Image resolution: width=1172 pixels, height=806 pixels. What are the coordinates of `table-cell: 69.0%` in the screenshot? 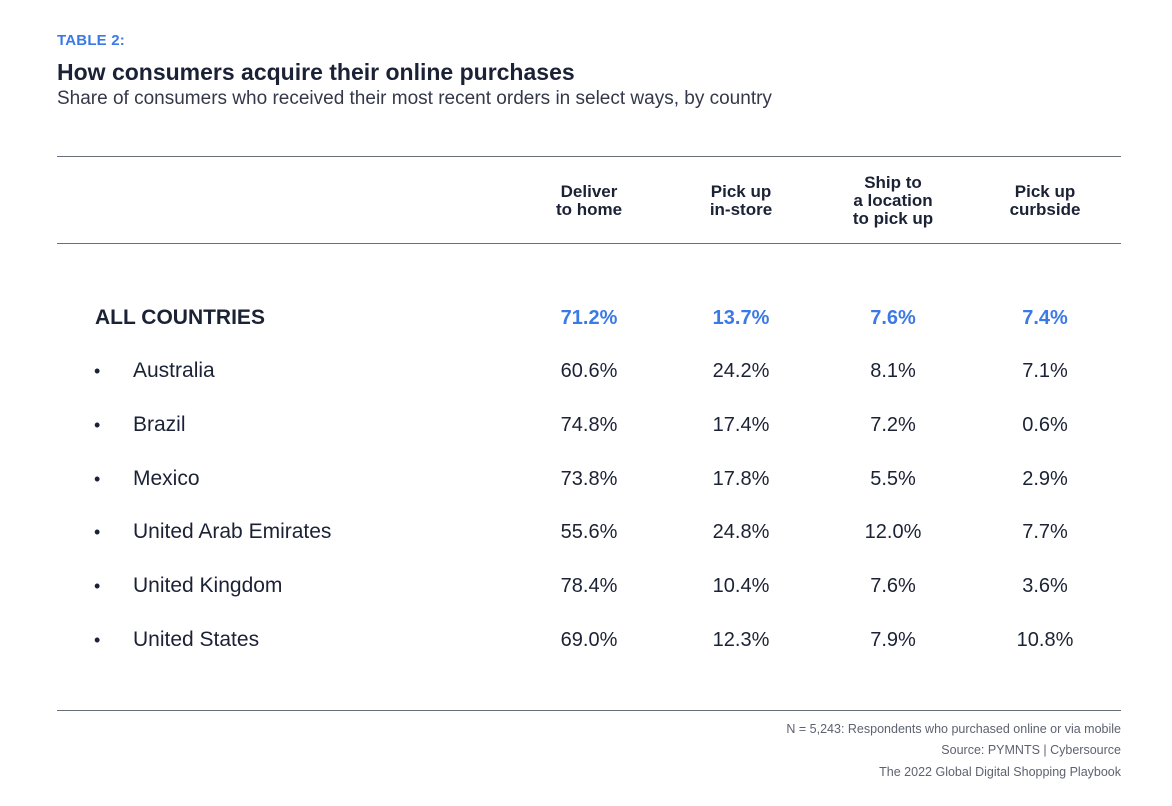 It's located at (589, 640).